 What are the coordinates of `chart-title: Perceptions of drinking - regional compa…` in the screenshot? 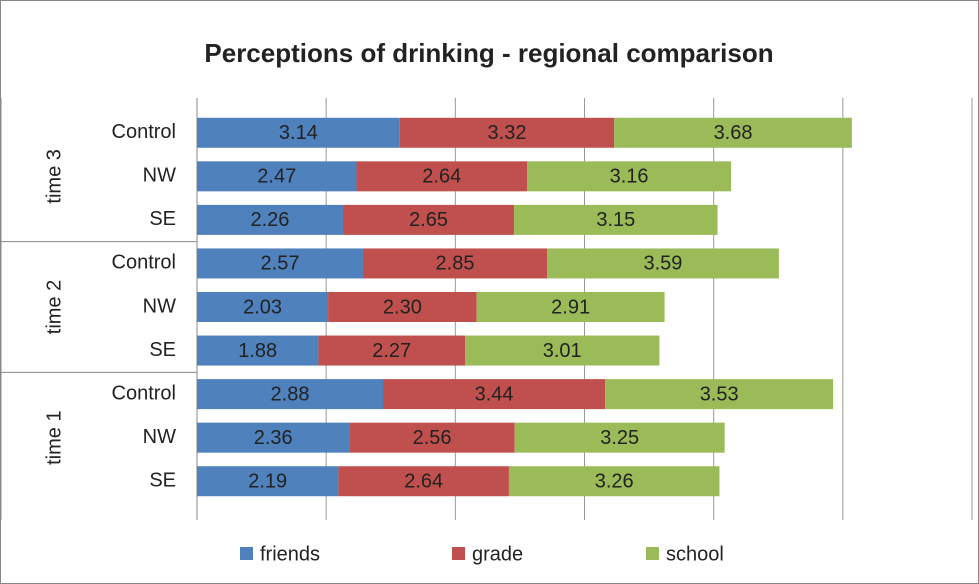 It's located at (488, 53).